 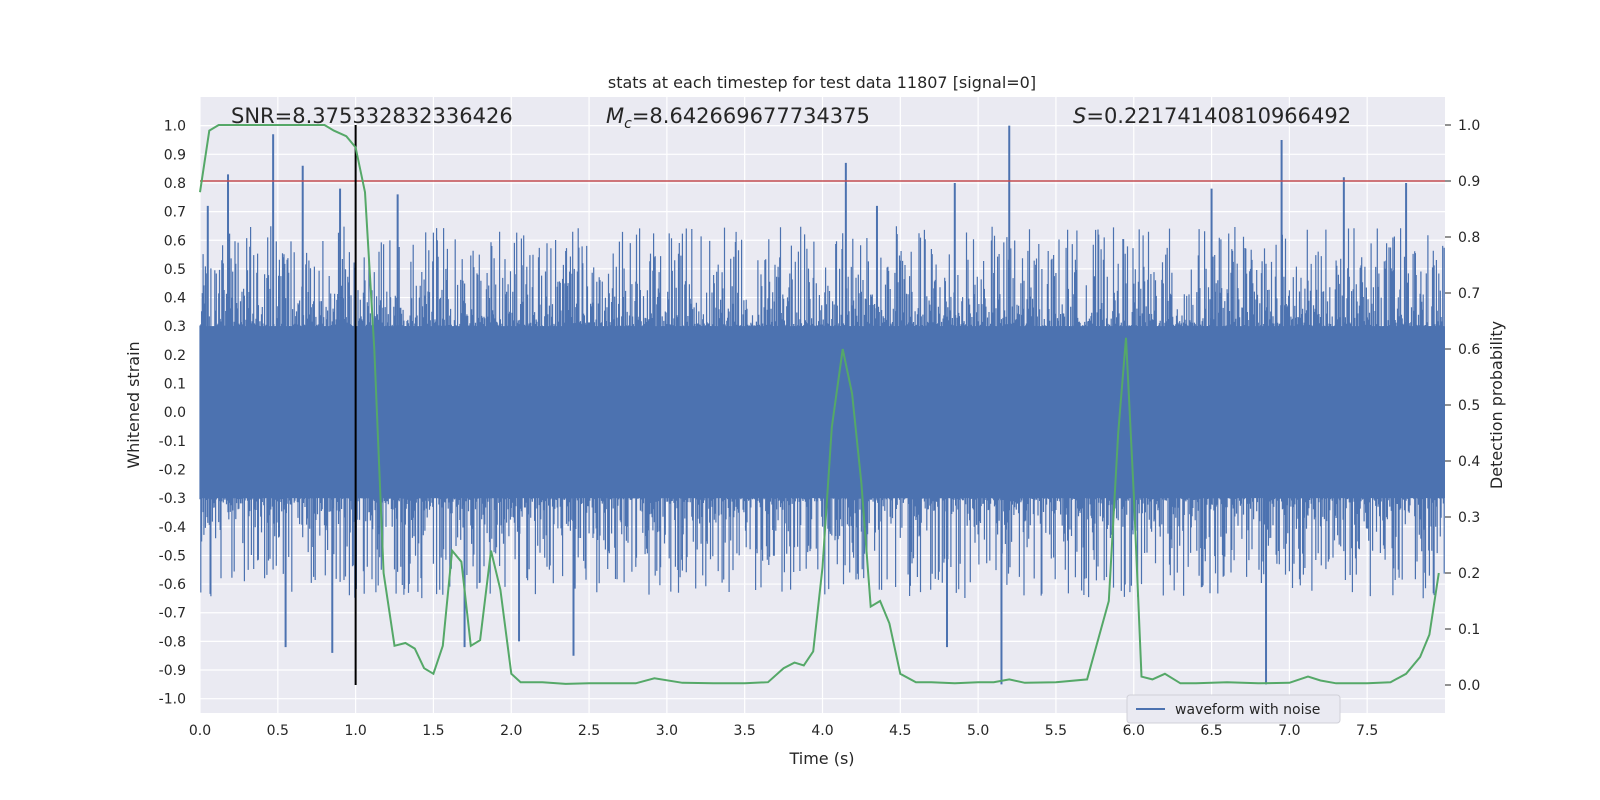 What do you see at coordinates (667, 731) in the screenshot?
I see `x-tick-label: 3.0` at bounding box center [667, 731].